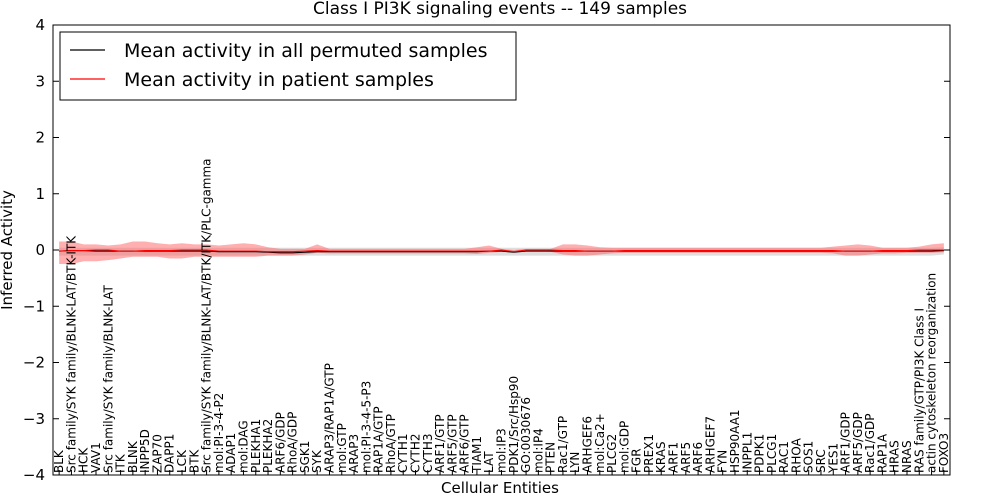  Describe the element at coordinates (170, 453) in the screenshot. I see `x-tick-label: DAPP1` at that location.